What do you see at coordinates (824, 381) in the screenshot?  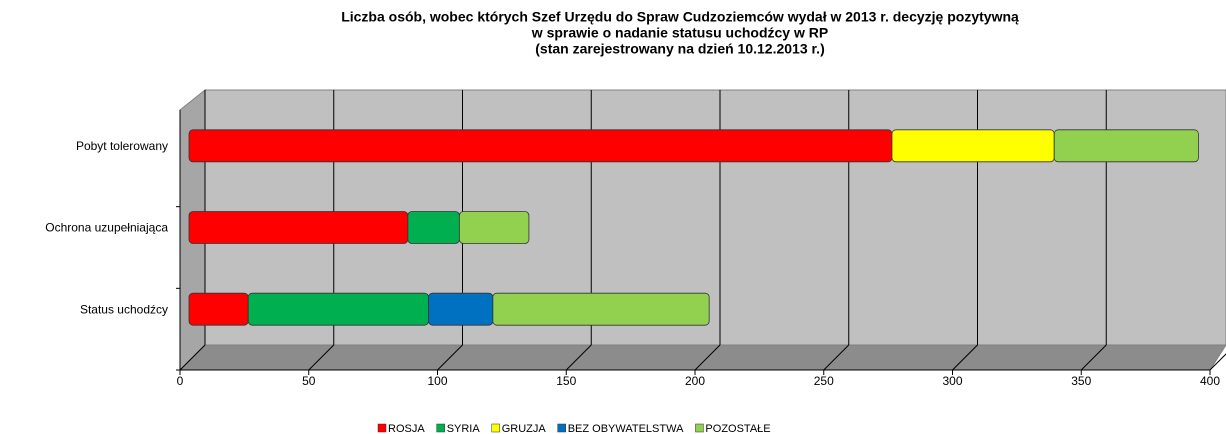 I see `x-tick-label: 250` at bounding box center [824, 381].